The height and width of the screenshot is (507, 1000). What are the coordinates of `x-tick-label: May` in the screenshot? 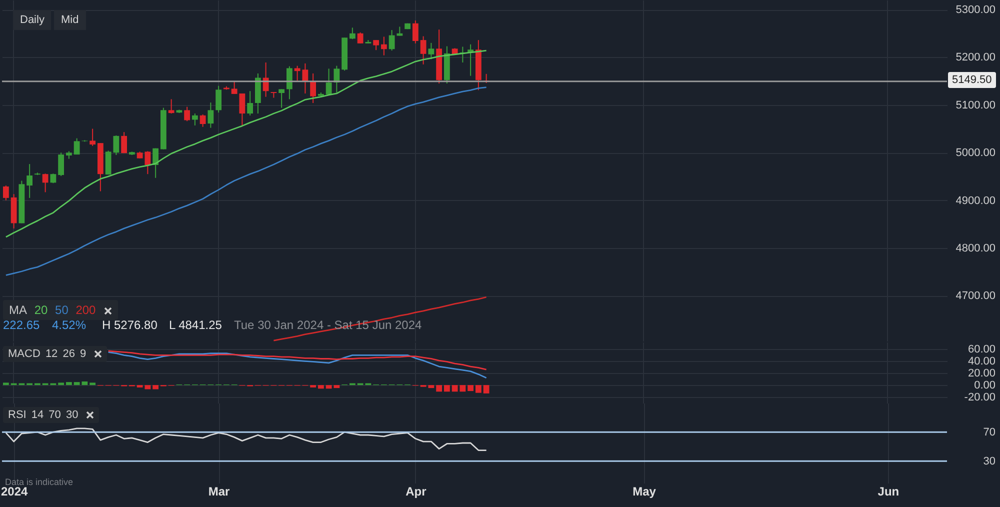 It's located at (644, 491).